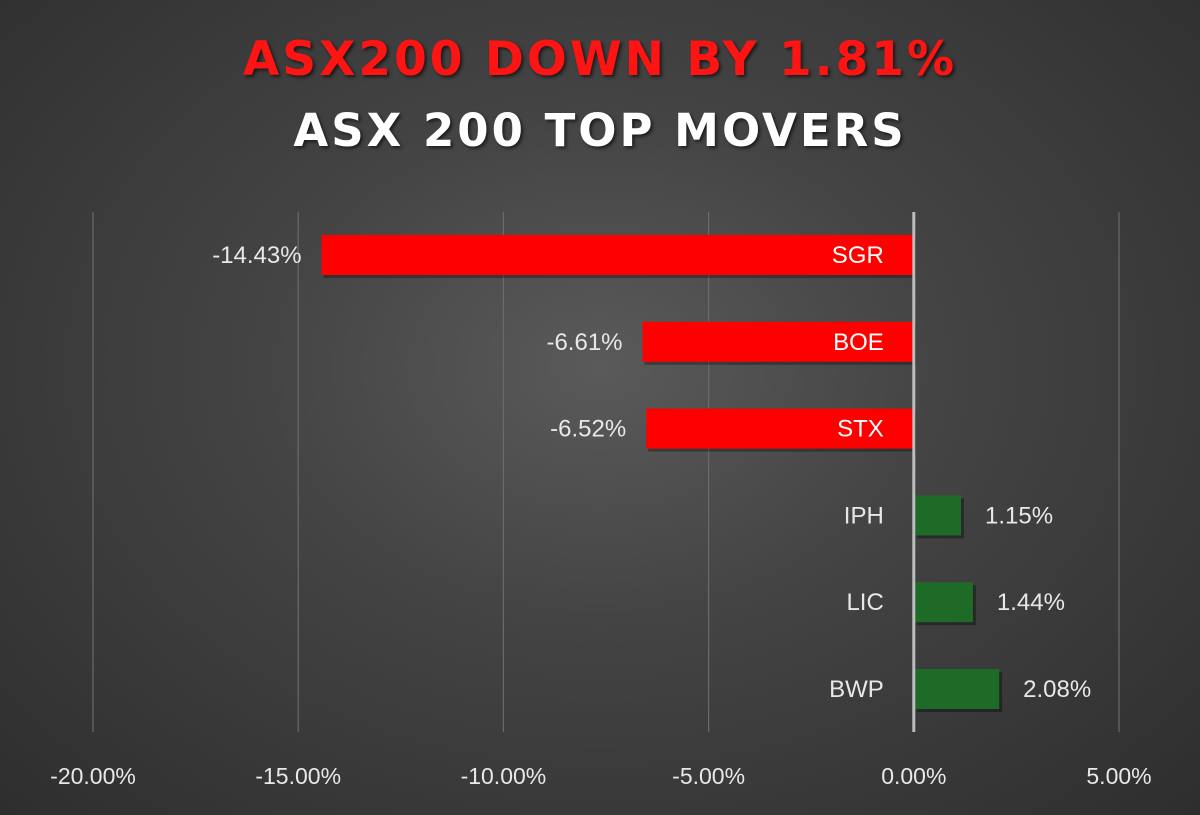 The height and width of the screenshot is (815, 1200). Describe the element at coordinates (858, 255) in the screenshot. I see `category-label: SGR` at that location.